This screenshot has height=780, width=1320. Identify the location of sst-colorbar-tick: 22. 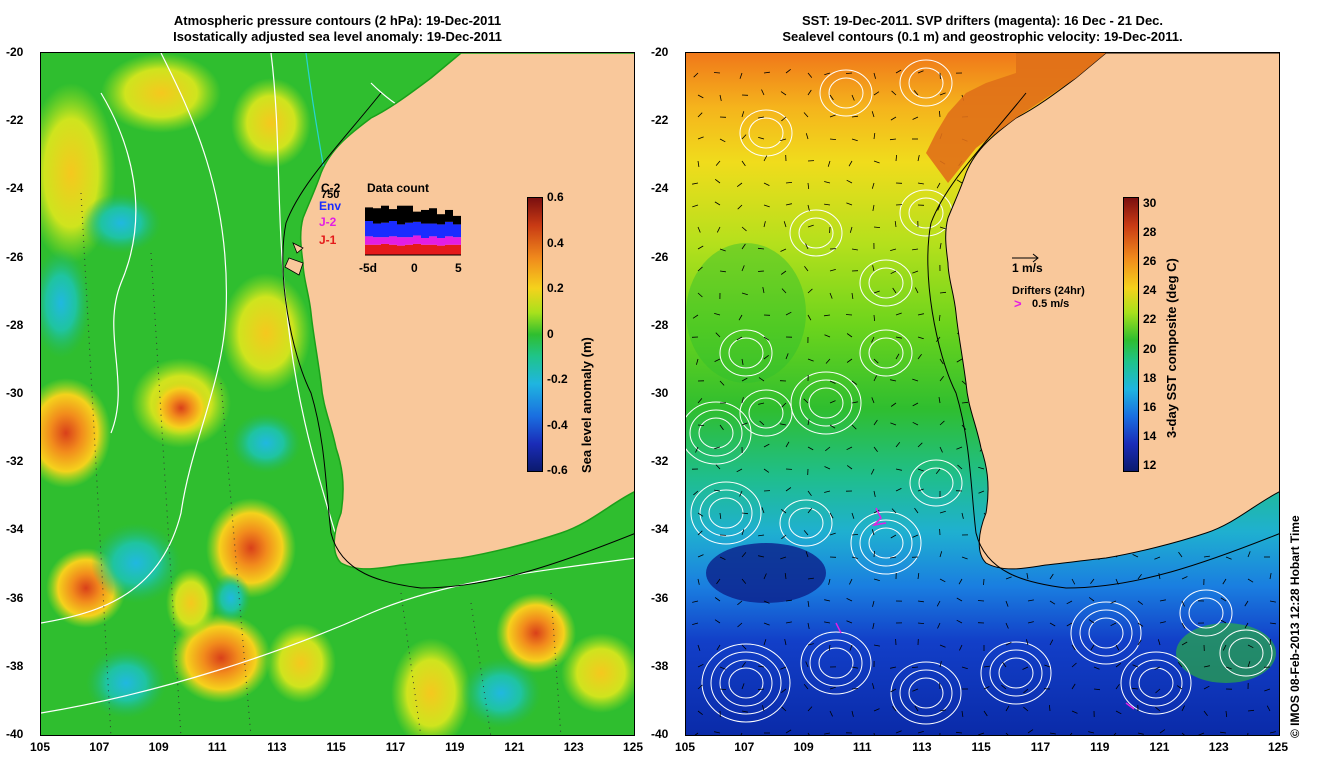
(1150, 319).